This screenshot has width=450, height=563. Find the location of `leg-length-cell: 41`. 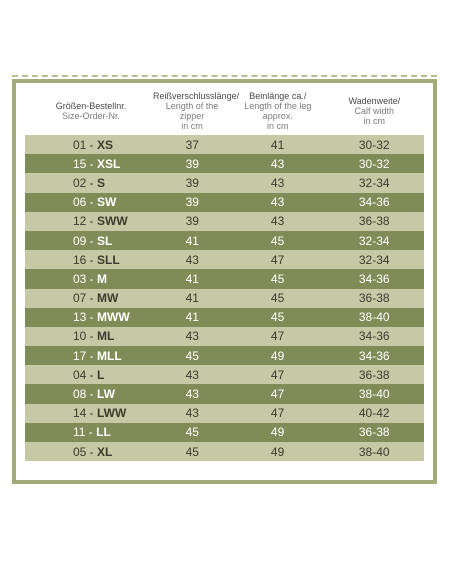

leg-length-cell: 41 is located at coordinates (277, 144).